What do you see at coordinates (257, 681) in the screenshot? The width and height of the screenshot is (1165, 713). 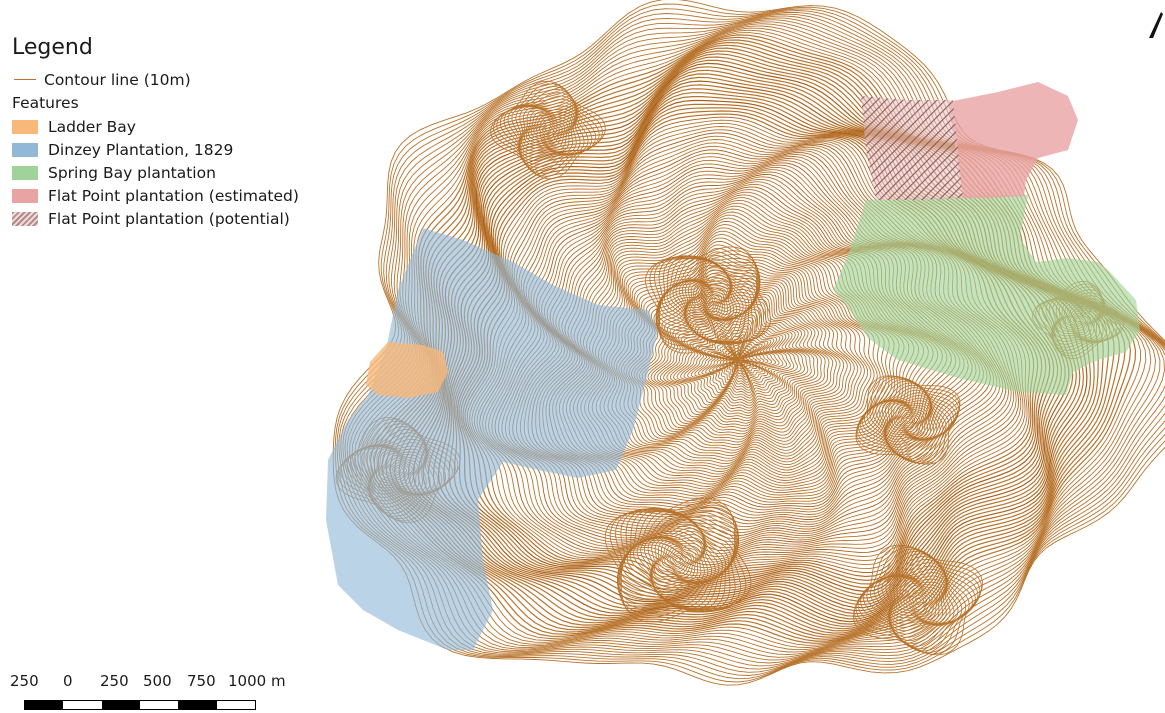 I see `scale-label: 1000 m` at bounding box center [257, 681].